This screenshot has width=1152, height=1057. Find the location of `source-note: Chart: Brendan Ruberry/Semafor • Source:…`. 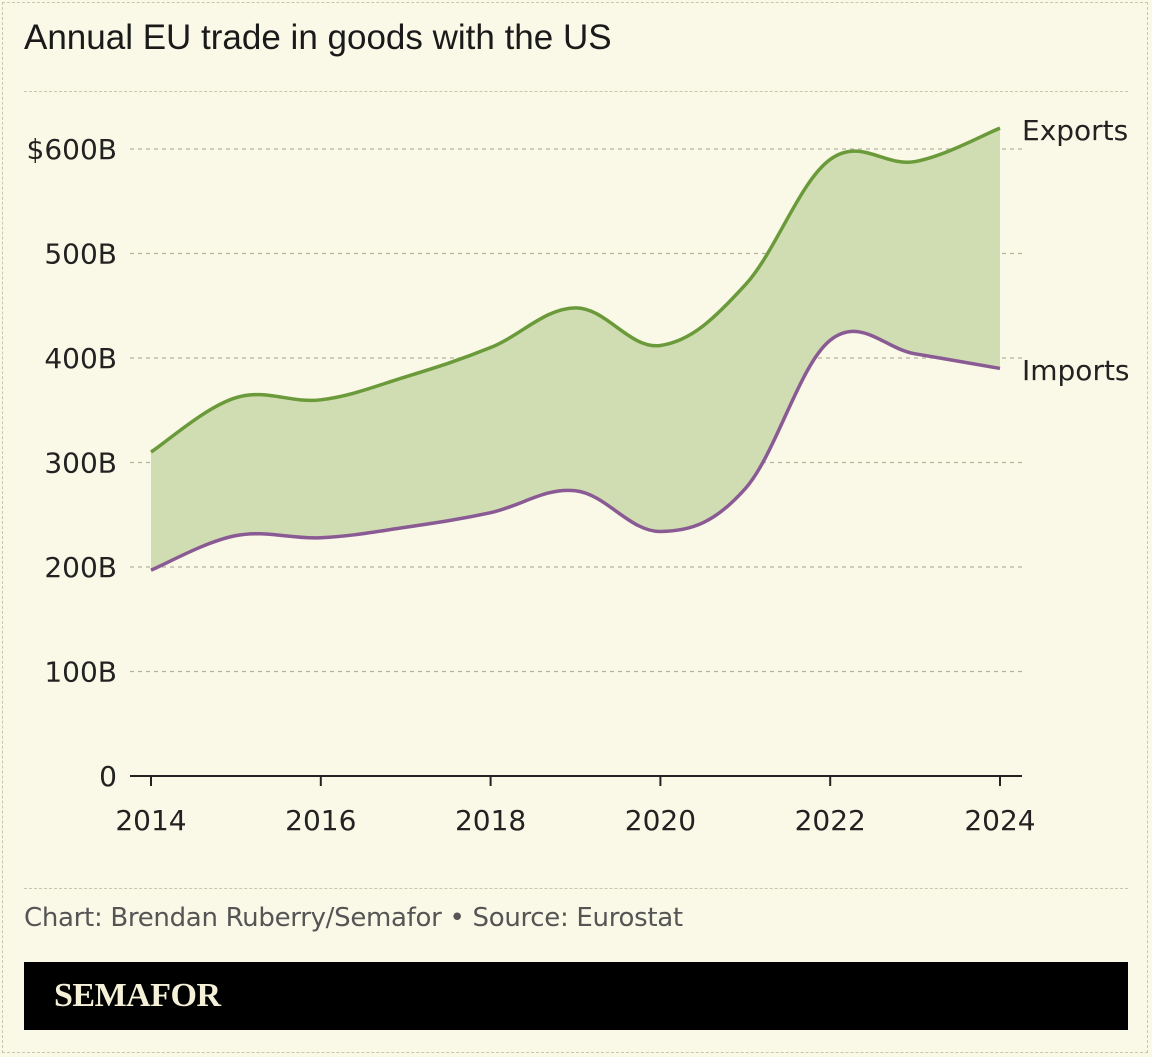

source-note: Chart: Brendan Ruberry/Semafor • Source:… is located at coordinates (353, 918).